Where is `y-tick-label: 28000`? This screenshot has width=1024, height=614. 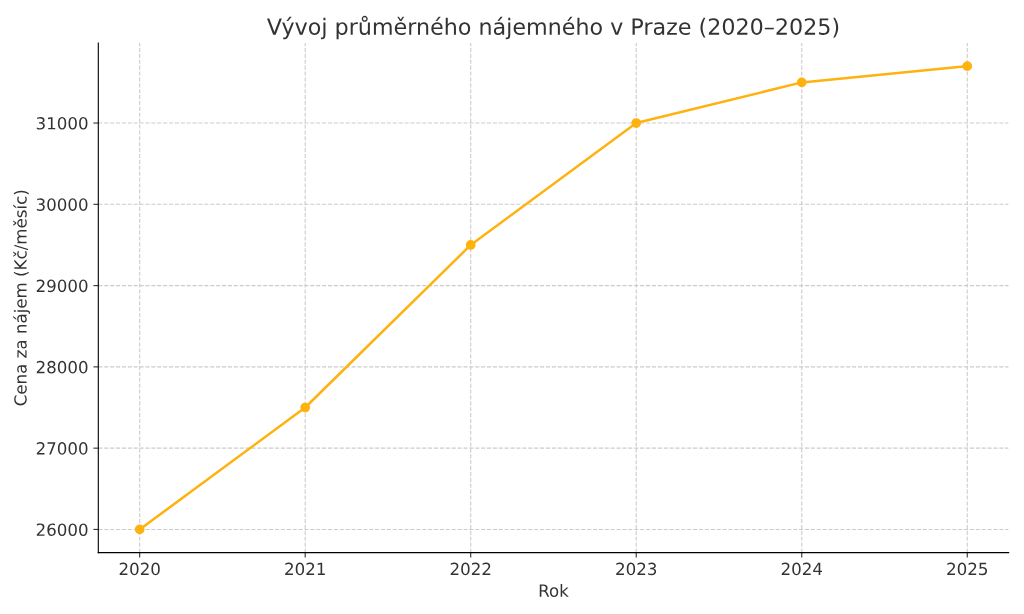
y-tick-label: 28000 is located at coordinates (62, 367).